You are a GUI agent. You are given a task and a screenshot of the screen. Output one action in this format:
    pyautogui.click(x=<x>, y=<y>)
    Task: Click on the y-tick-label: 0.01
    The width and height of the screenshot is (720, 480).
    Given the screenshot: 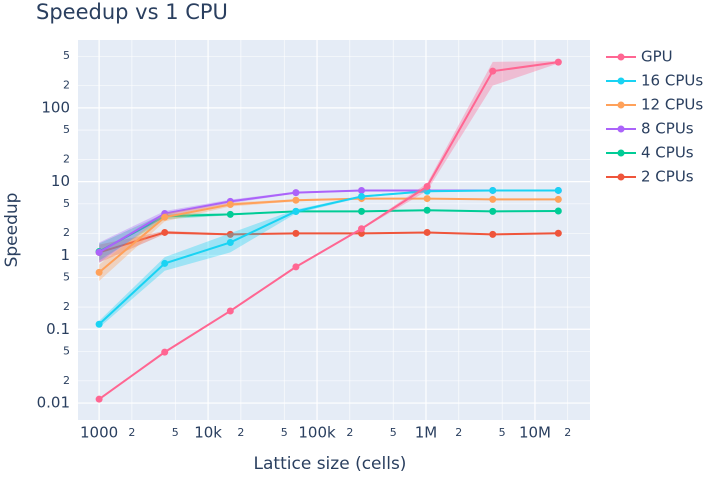 What is the action you would take?
    pyautogui.click(x=53, y=403)
    